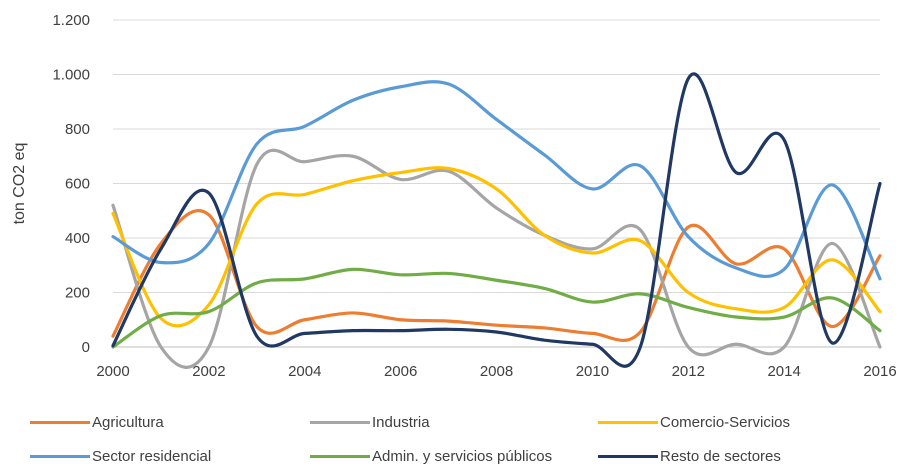  Describe the element at coordinates (19, 184) in the screenshot. I see `y-axis-label: ton CO2 eq` at that location.